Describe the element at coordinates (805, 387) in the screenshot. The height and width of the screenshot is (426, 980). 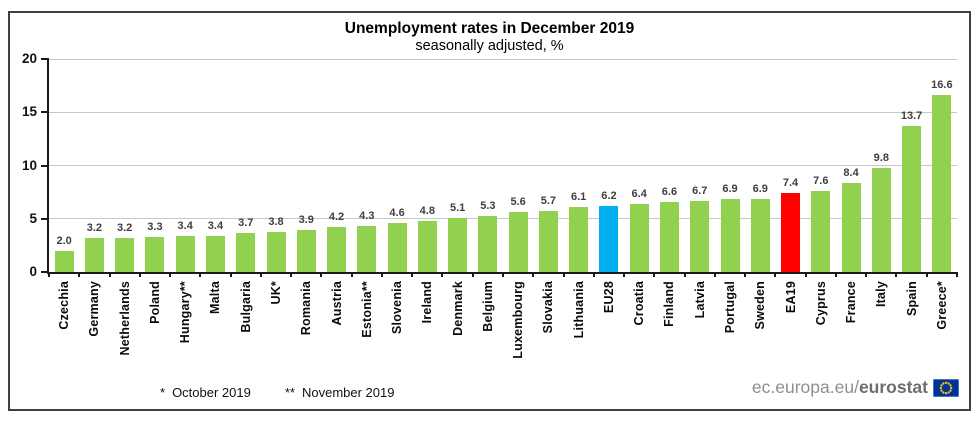
I see `footer-url-prefix: ec.europa.eu/` at that location.